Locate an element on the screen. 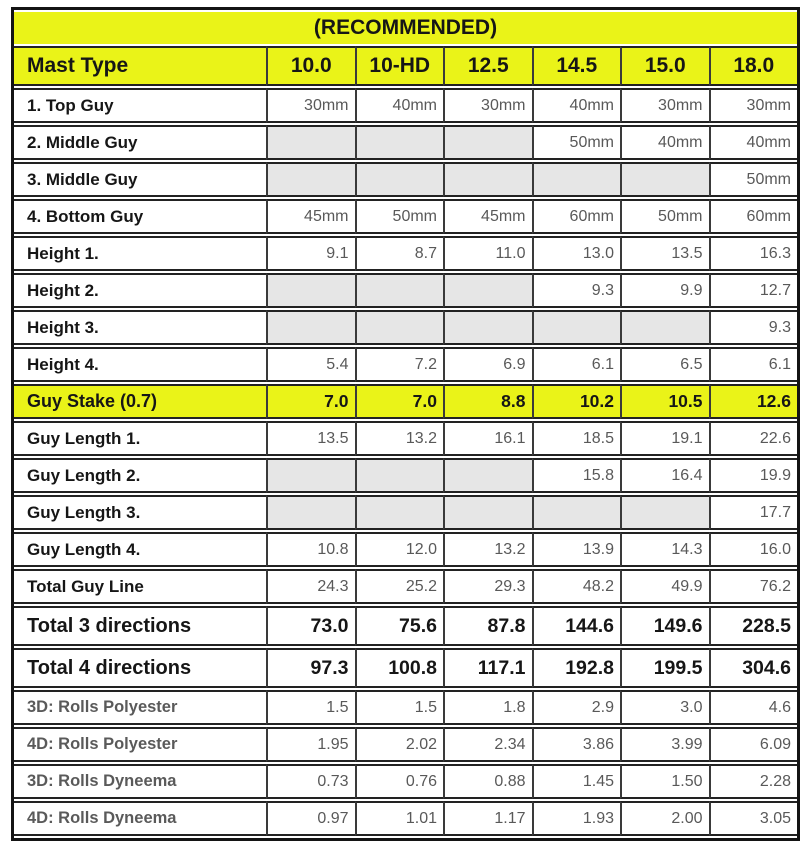 The width and height of the screenshot is (811, 841). table-title-cell: (RECOMMENDED) is located at coordinates (405, 28).